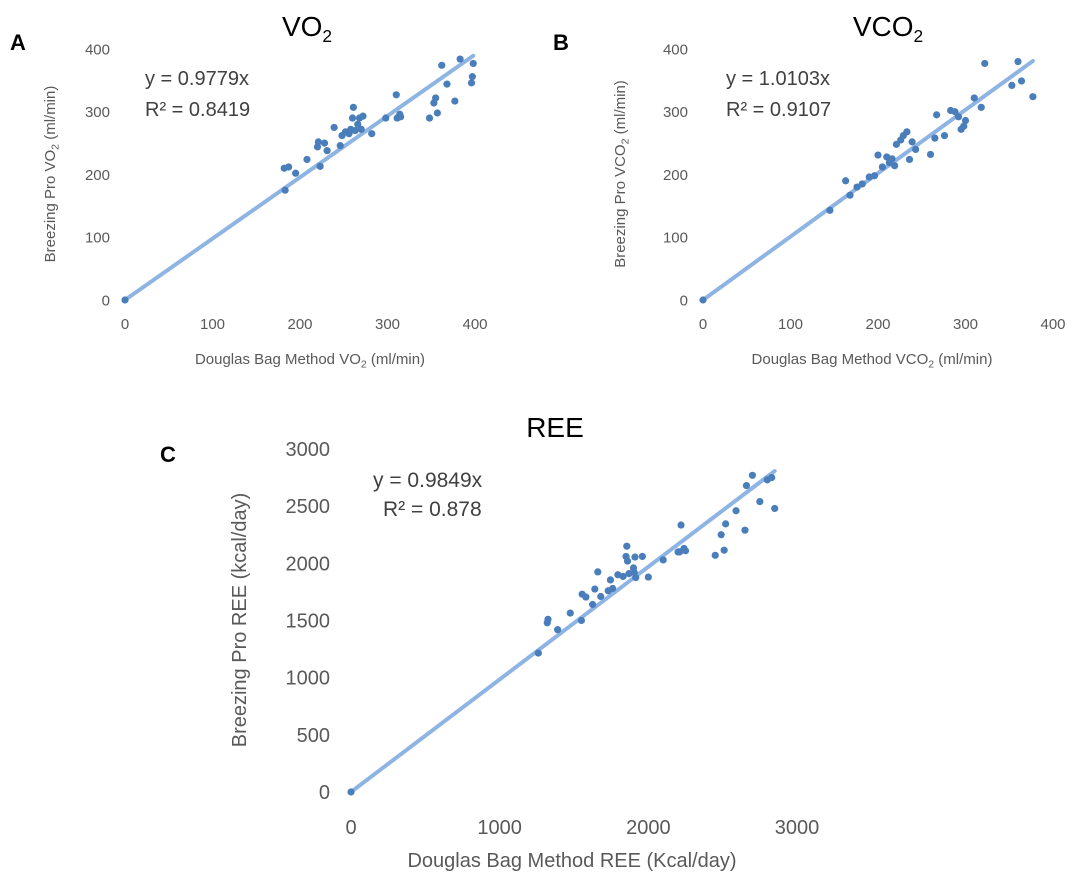 This screenshot has width=1080, height=875. Describe the element at coordinates (648, 828) in the screenshot. I see `x-tick-label: 2000` at that location.